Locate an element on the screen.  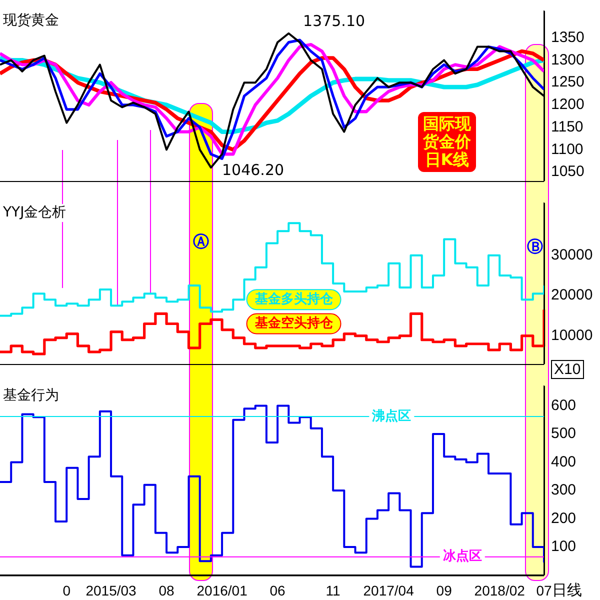
y-tick-label: 1100 is located at coordinates (567, 149).